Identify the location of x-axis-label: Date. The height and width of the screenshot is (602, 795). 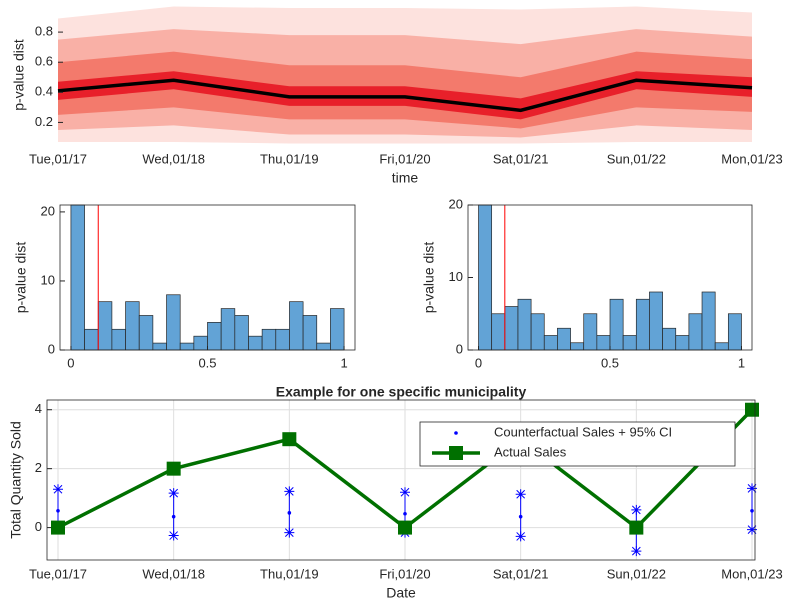
(401, 593).